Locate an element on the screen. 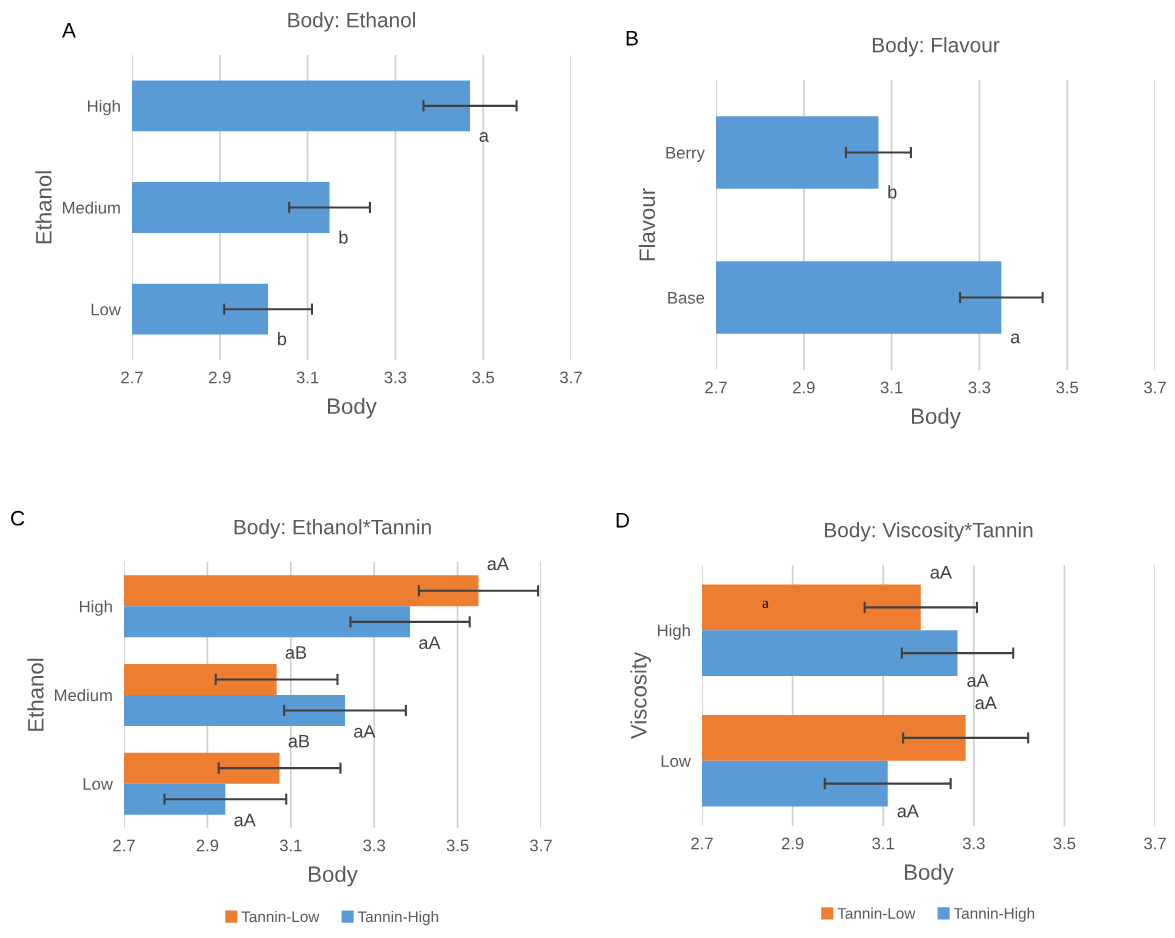  text: B is located at coordinates (632, 38).